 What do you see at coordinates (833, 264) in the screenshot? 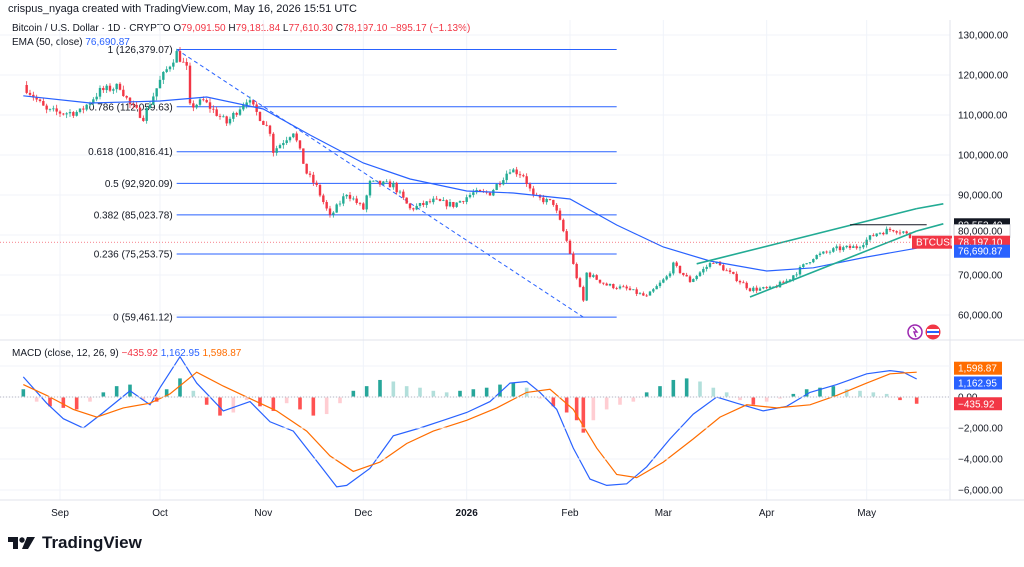
I see `channel-lower-line` at bounding box center [833, 264].